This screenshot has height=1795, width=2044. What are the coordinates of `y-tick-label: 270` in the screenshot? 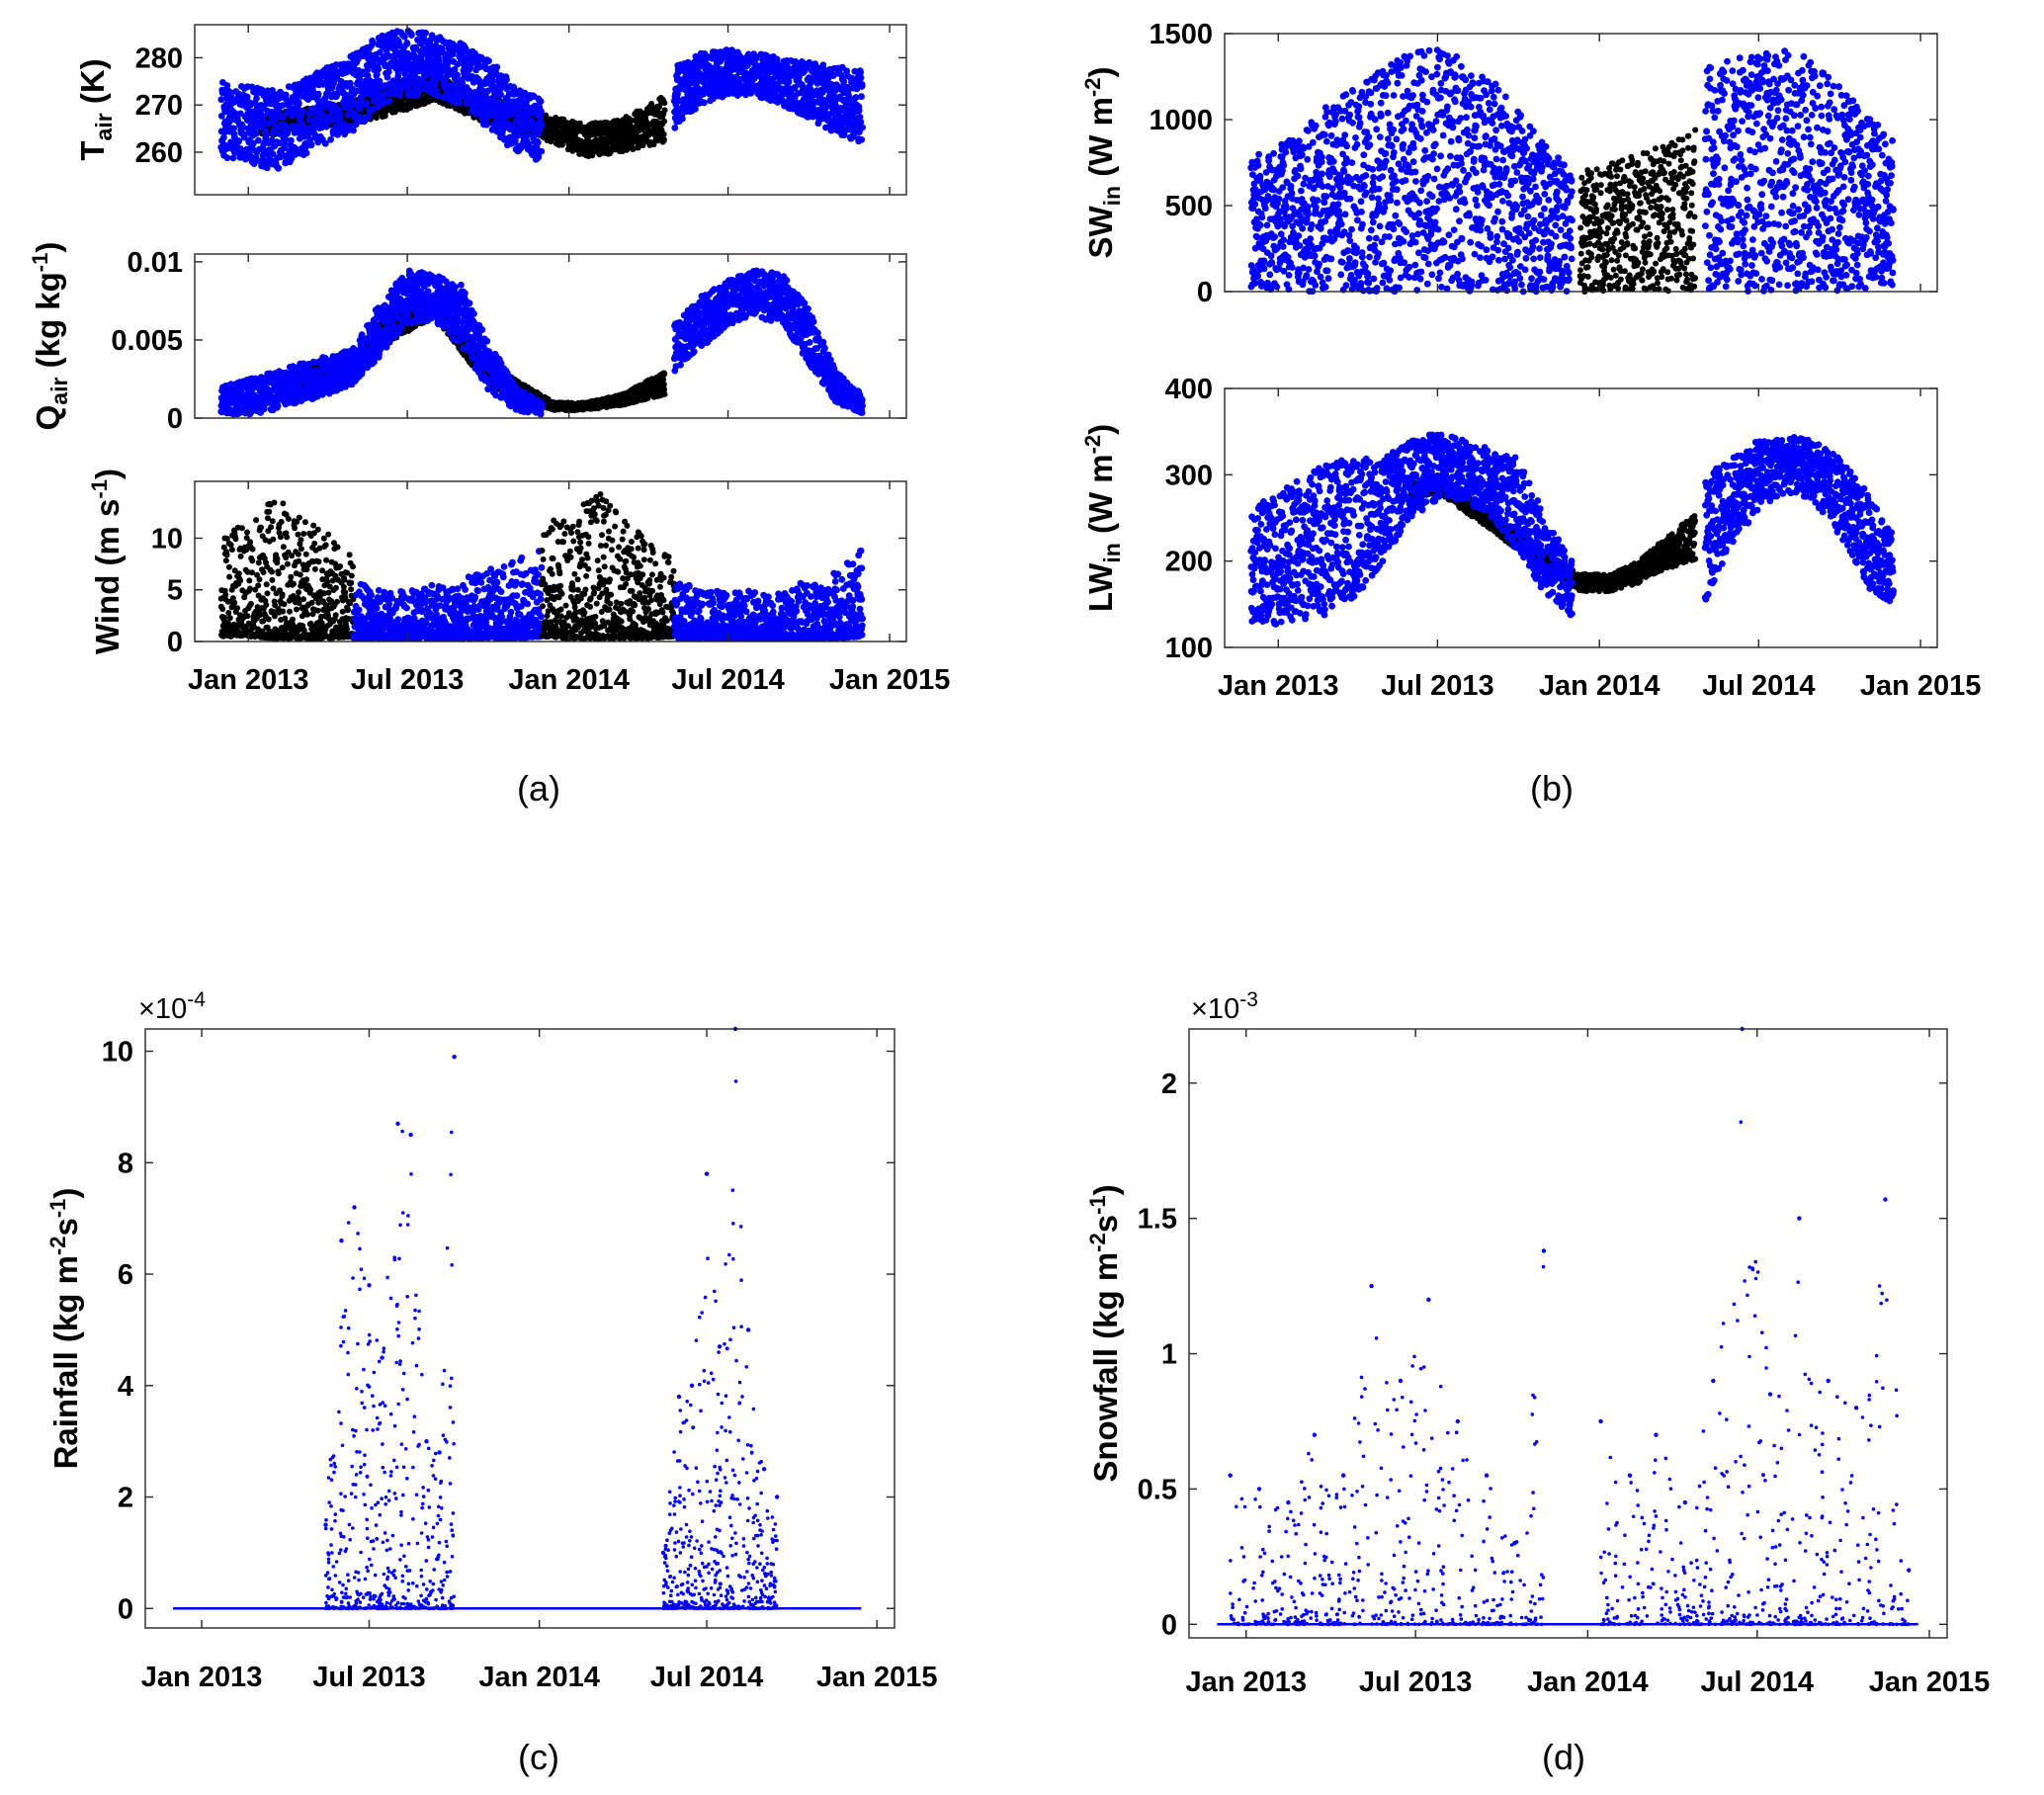 It's located at (159, 106).